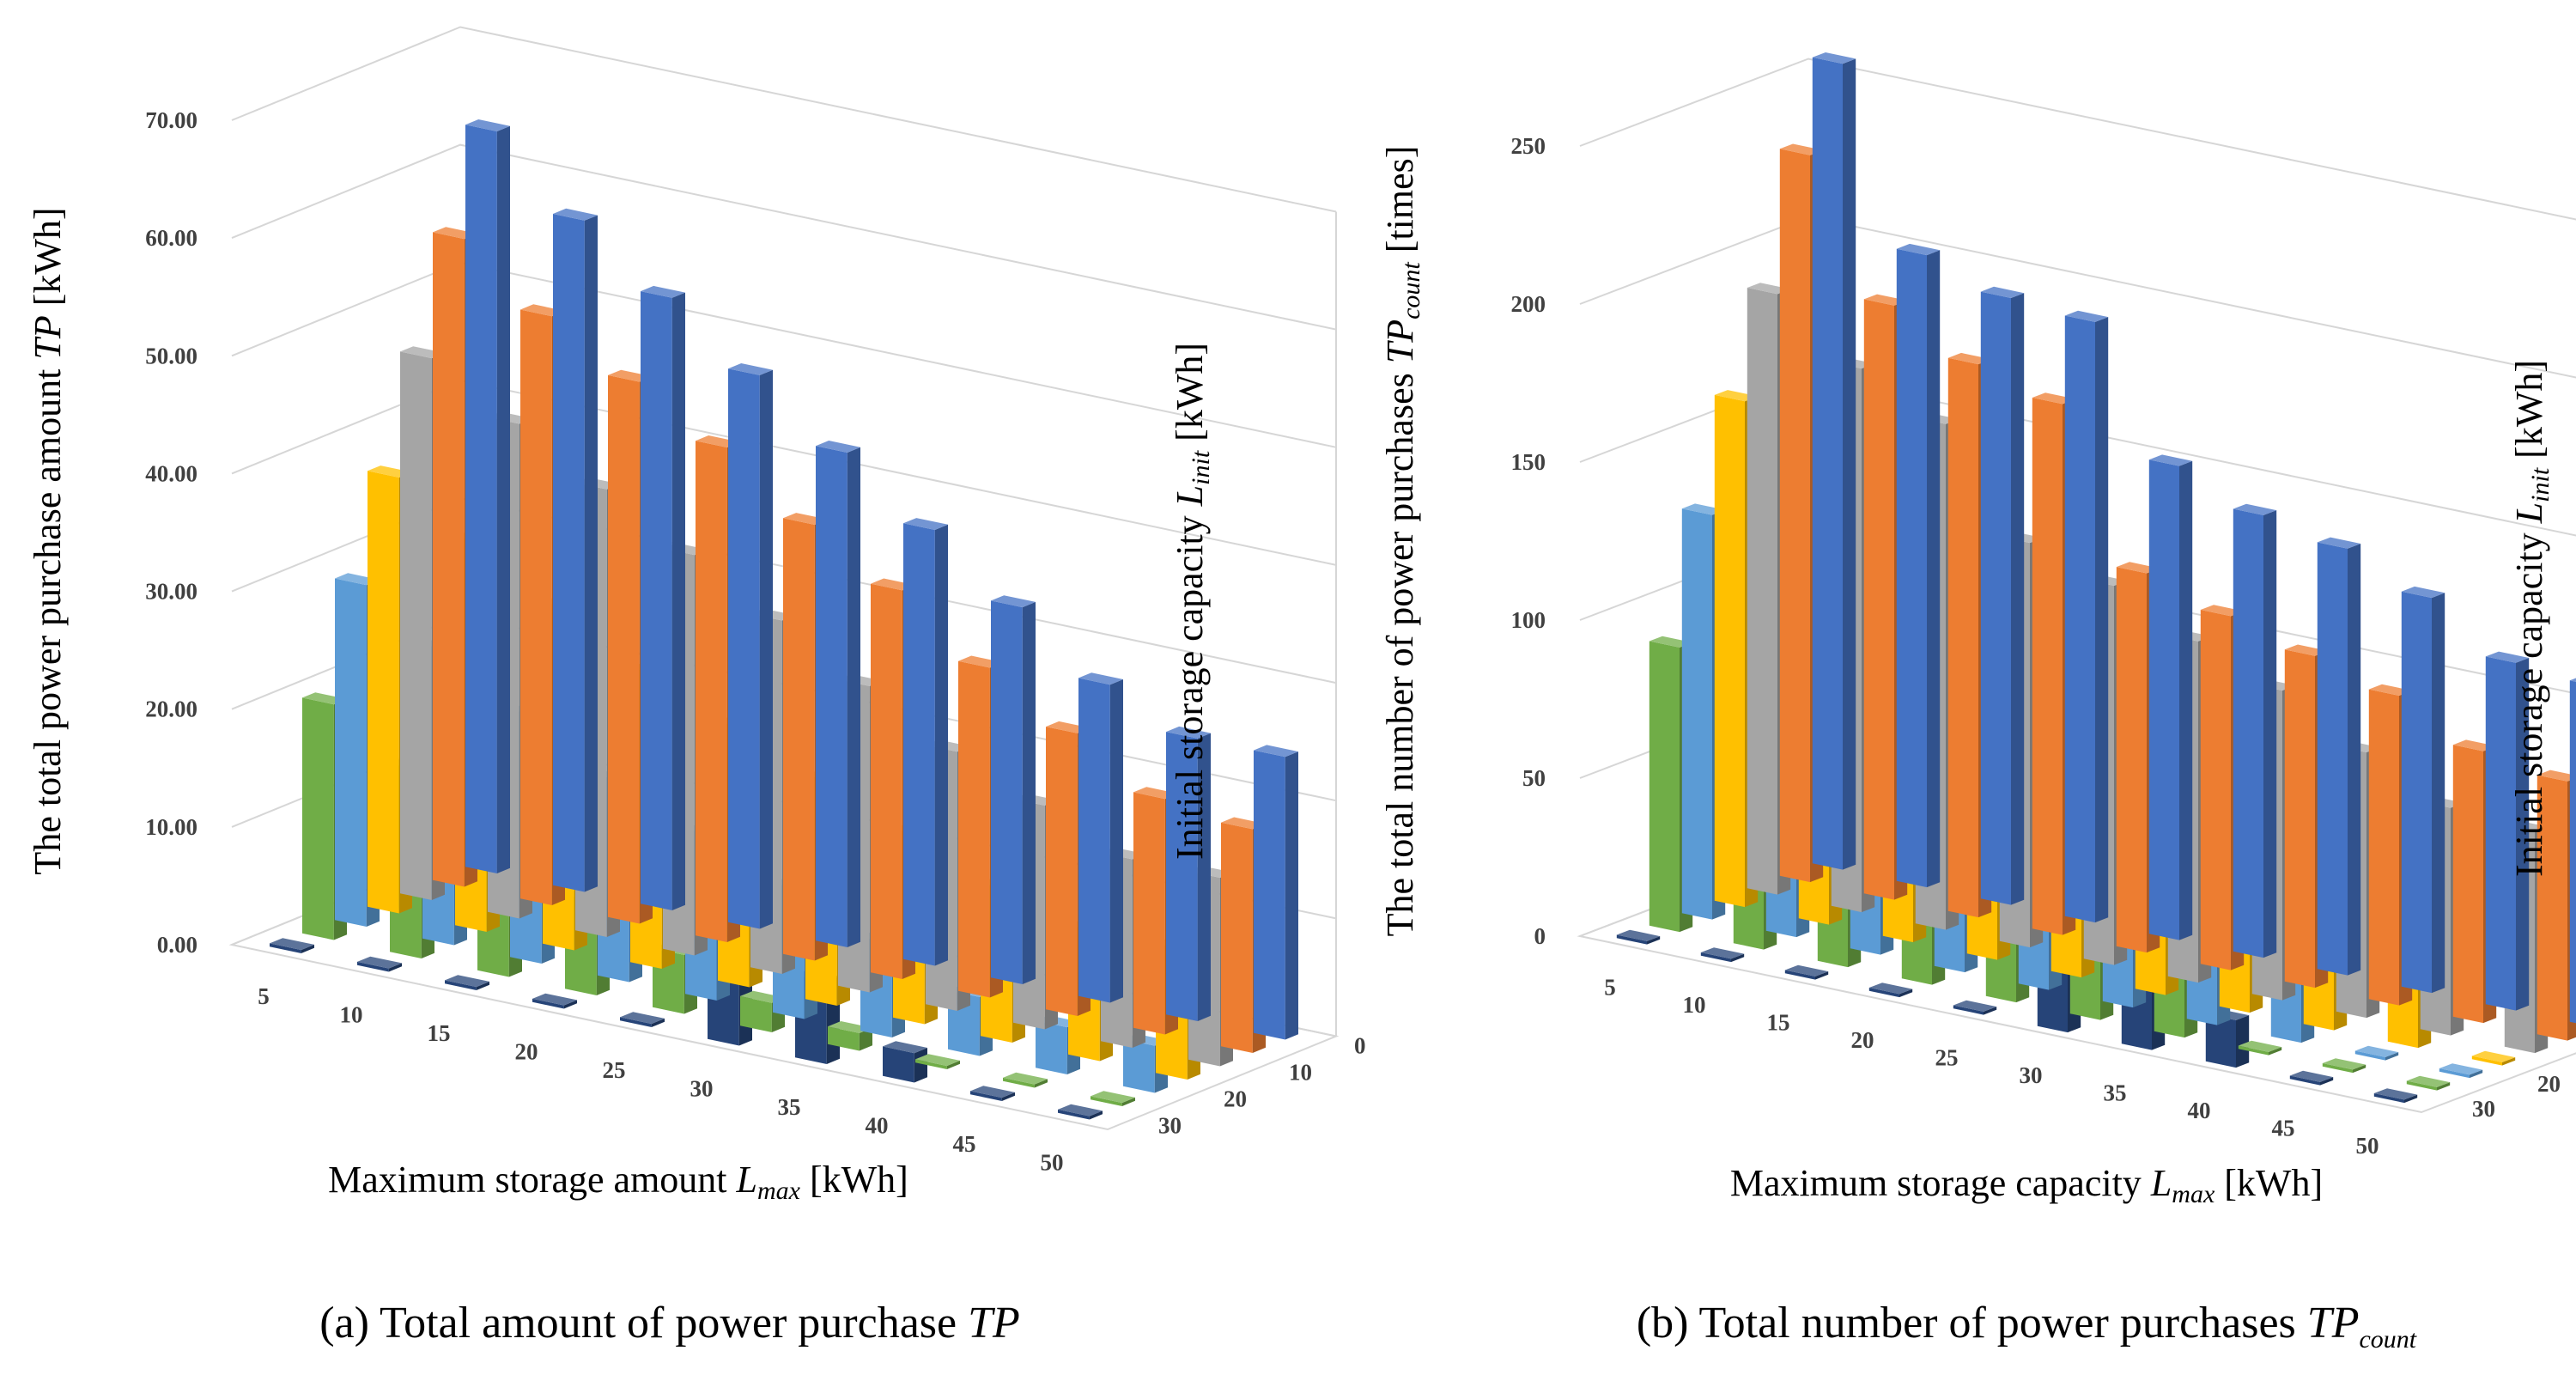  What do you see at coordinates (532, 1180) in the screenshot?
I see `x-axis-title-main: Maximum storage amount` at bounding box center [532, 1180].